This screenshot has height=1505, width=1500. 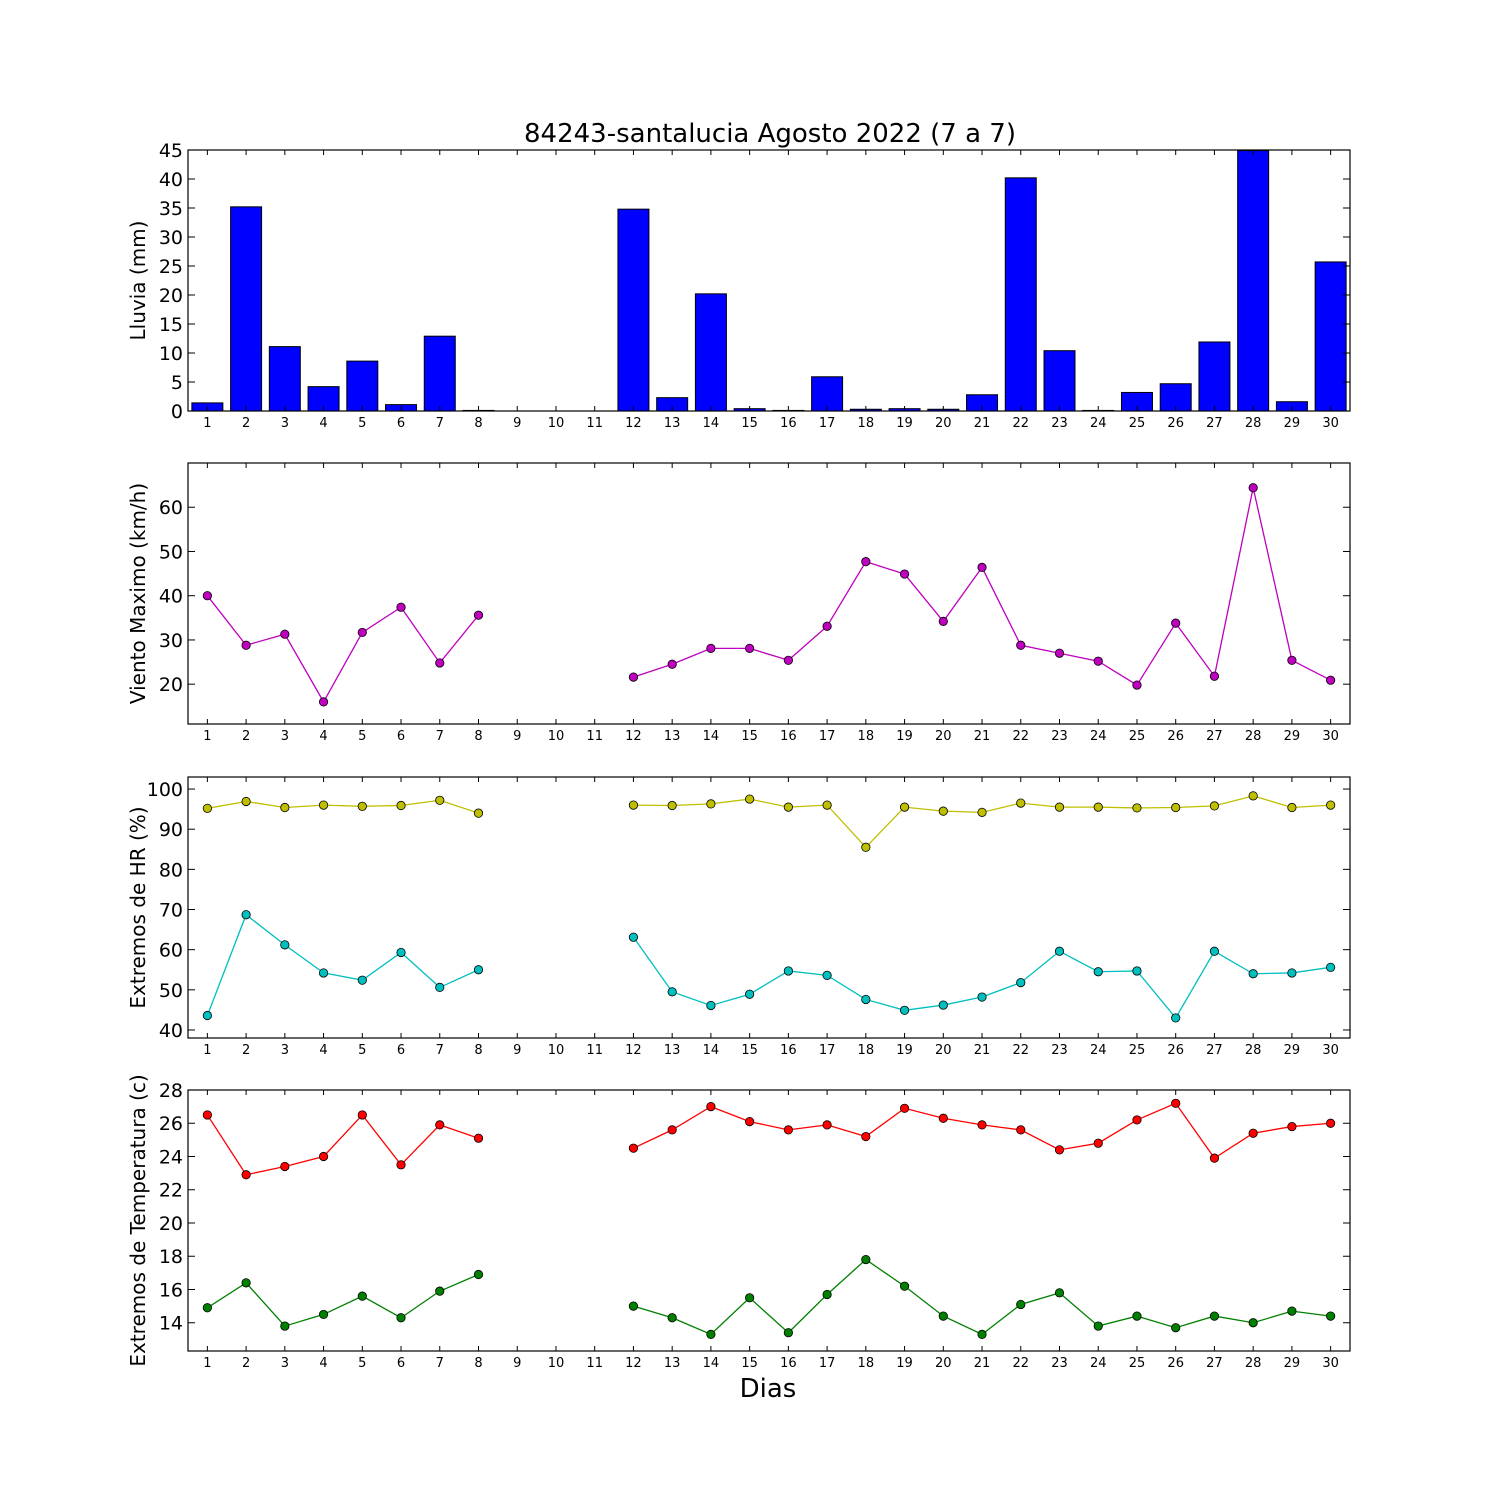 I want to click on rainfall-y-tick-label: 20, so click(x=171, y=296).